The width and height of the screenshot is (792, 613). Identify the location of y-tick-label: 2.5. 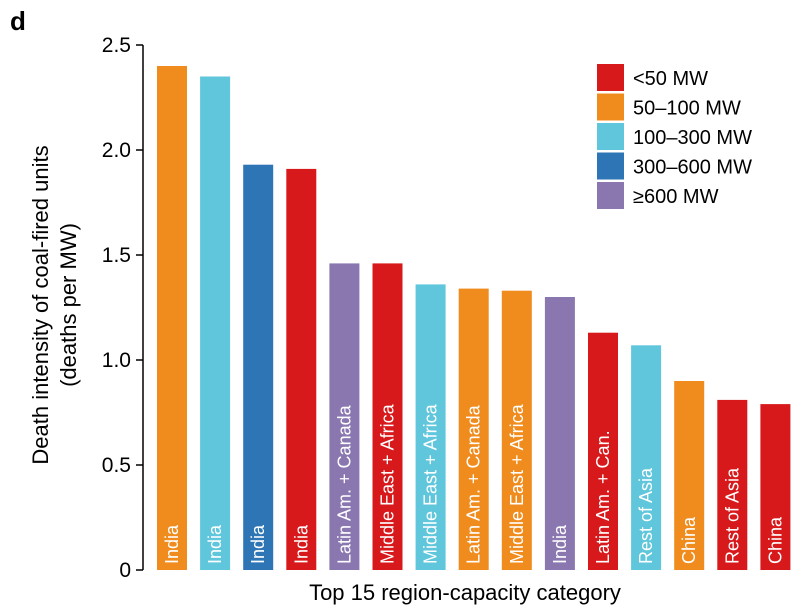
(116, 45).